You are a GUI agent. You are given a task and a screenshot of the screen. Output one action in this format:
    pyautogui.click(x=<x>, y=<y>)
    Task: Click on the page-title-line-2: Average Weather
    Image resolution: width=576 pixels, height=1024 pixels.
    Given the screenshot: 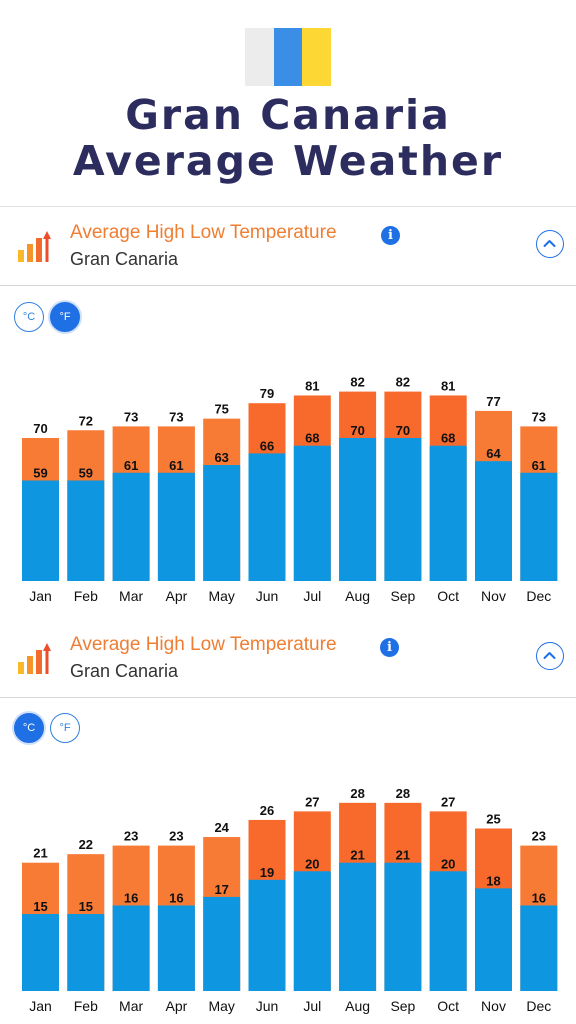 What is the action you would take?
    pyautogui.click(x=288, y=161)
    